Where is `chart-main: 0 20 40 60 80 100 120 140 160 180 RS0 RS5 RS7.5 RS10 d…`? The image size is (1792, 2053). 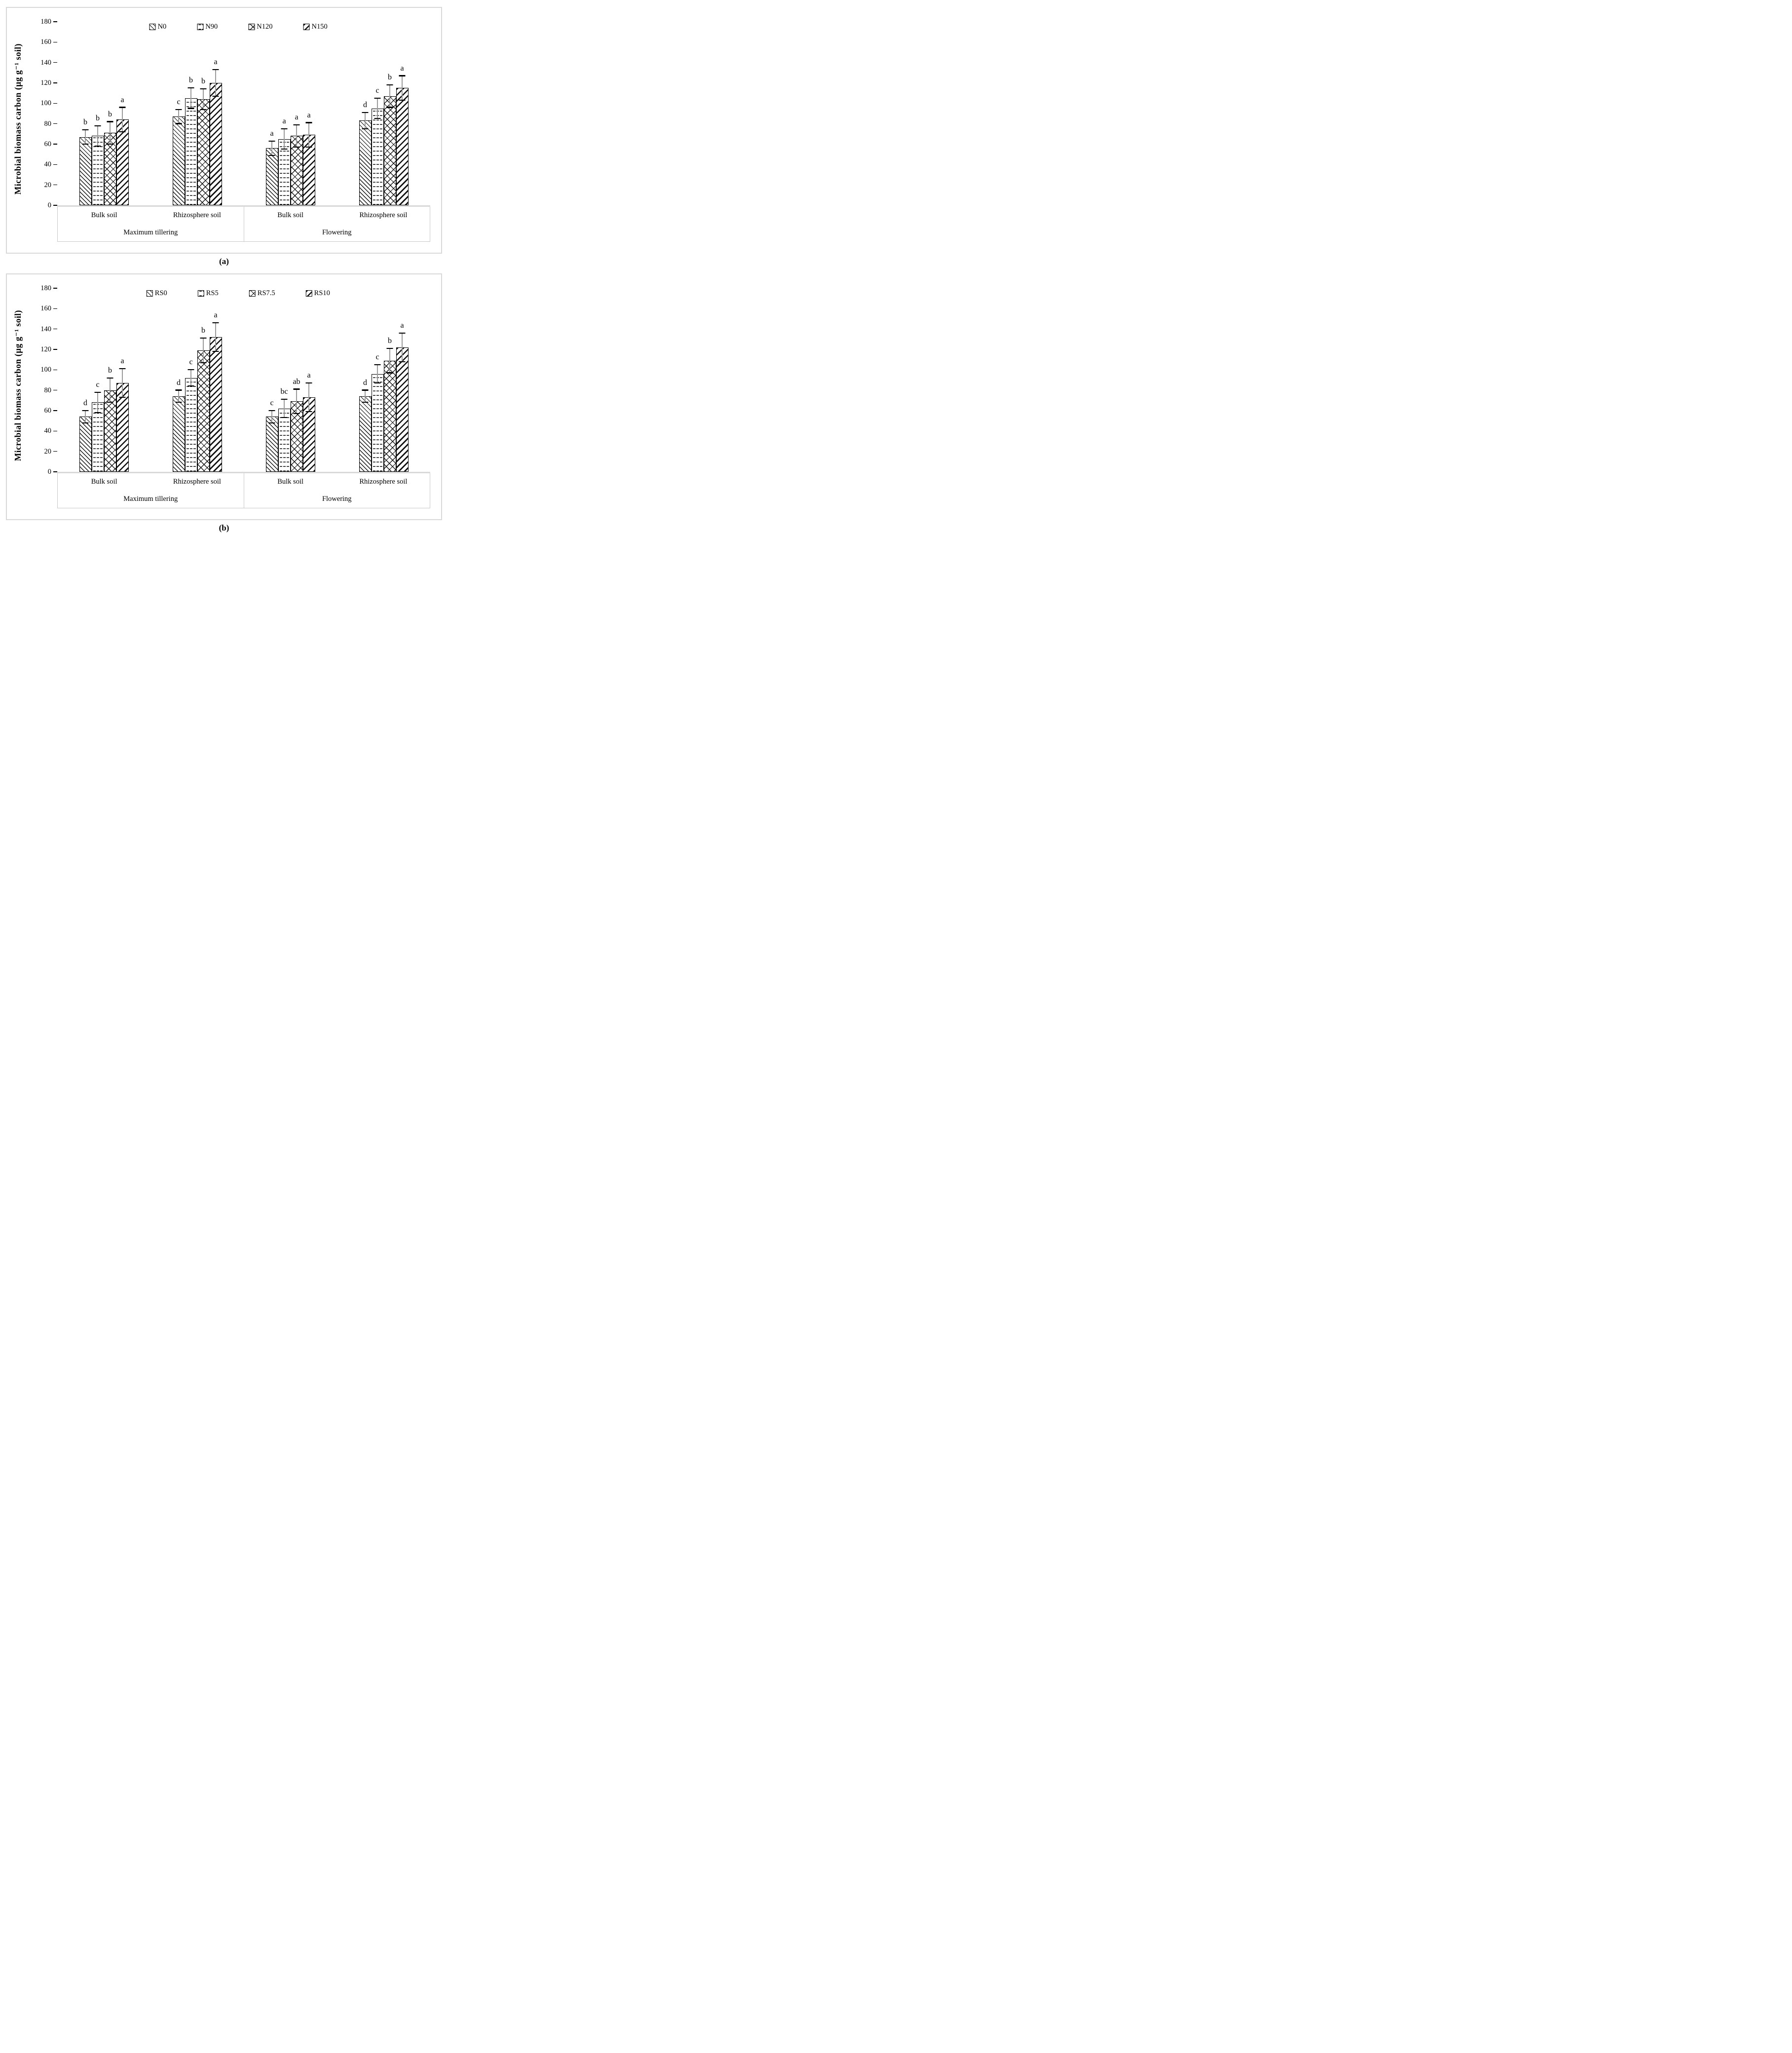
chart-main: 0 20 40 60 80 100 120 140 160 180 RS0 RS5 RS7.5 RS10 d… is located at coordinates (234, 393).